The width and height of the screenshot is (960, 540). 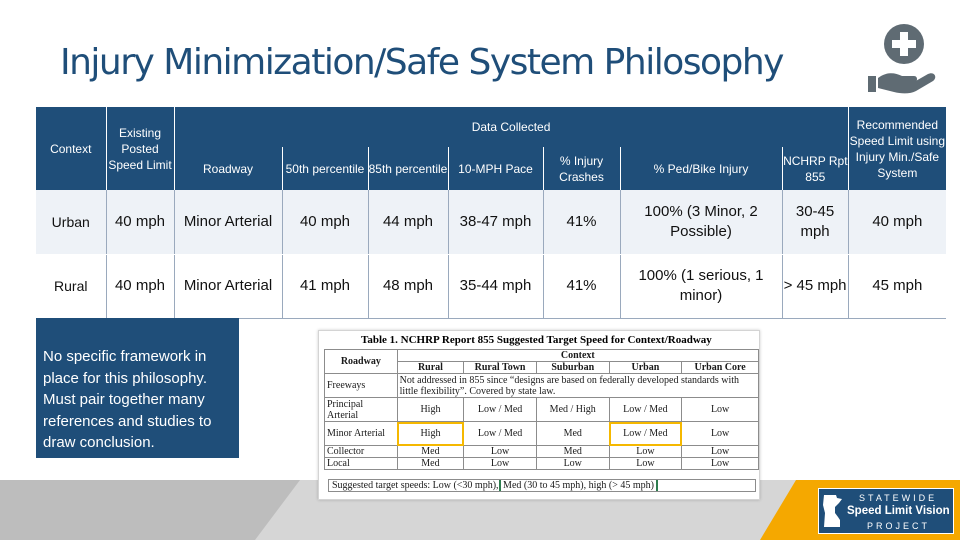 What do you see at coordinates (815, 168) in the screenshot?
I see `header-nchrp: NCHRP Rpt 855` at bounding box center [815, 168].